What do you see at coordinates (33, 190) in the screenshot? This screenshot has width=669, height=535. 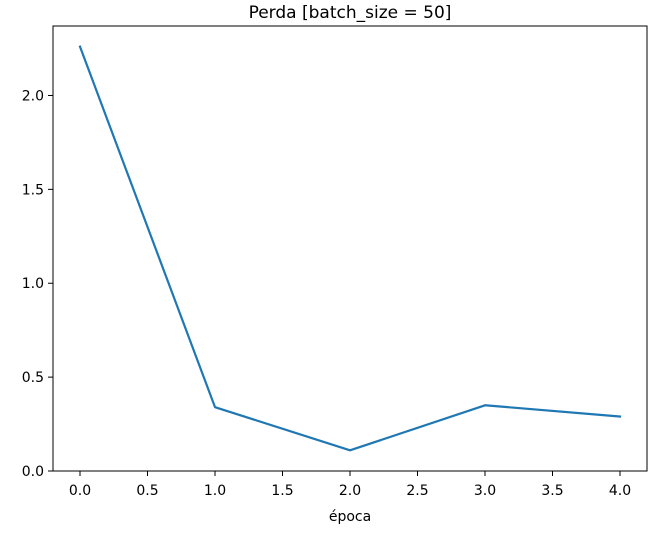 I see `y-tick-label: 1.5` at bounding box center [33, 190].